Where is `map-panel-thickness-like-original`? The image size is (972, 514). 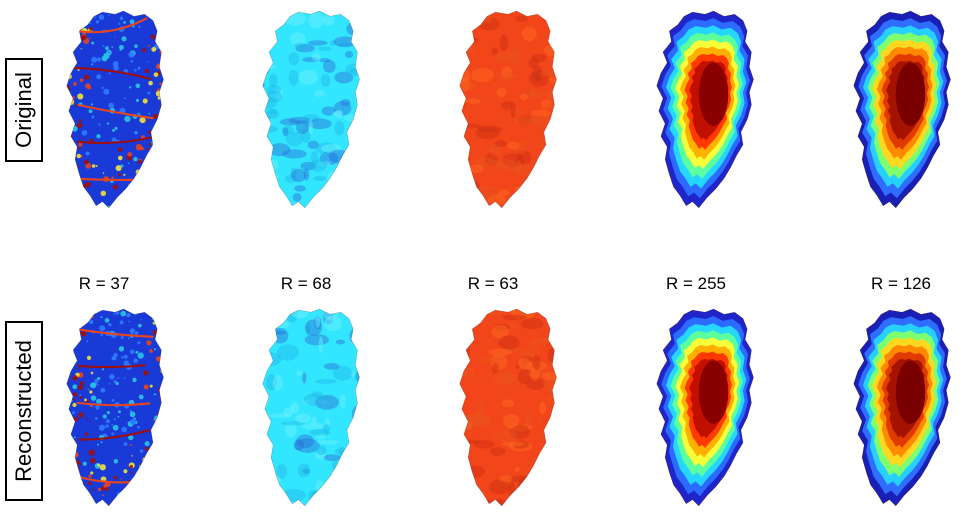 map-panel-thickness-like-original is located at coordinates (705, 109).